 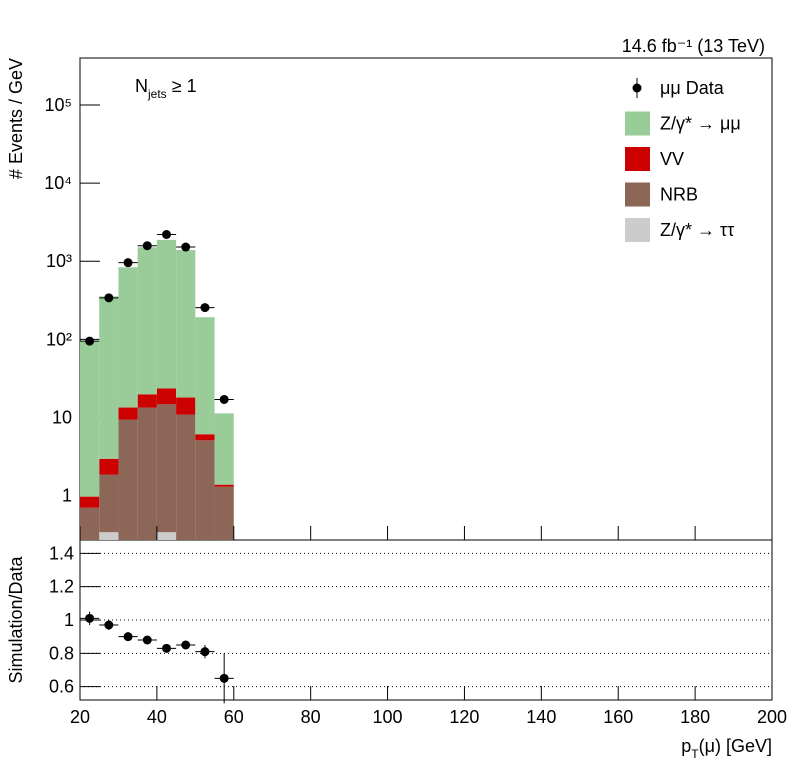 I want to click on y-tick-label: 10, so click(x=62, y=417).